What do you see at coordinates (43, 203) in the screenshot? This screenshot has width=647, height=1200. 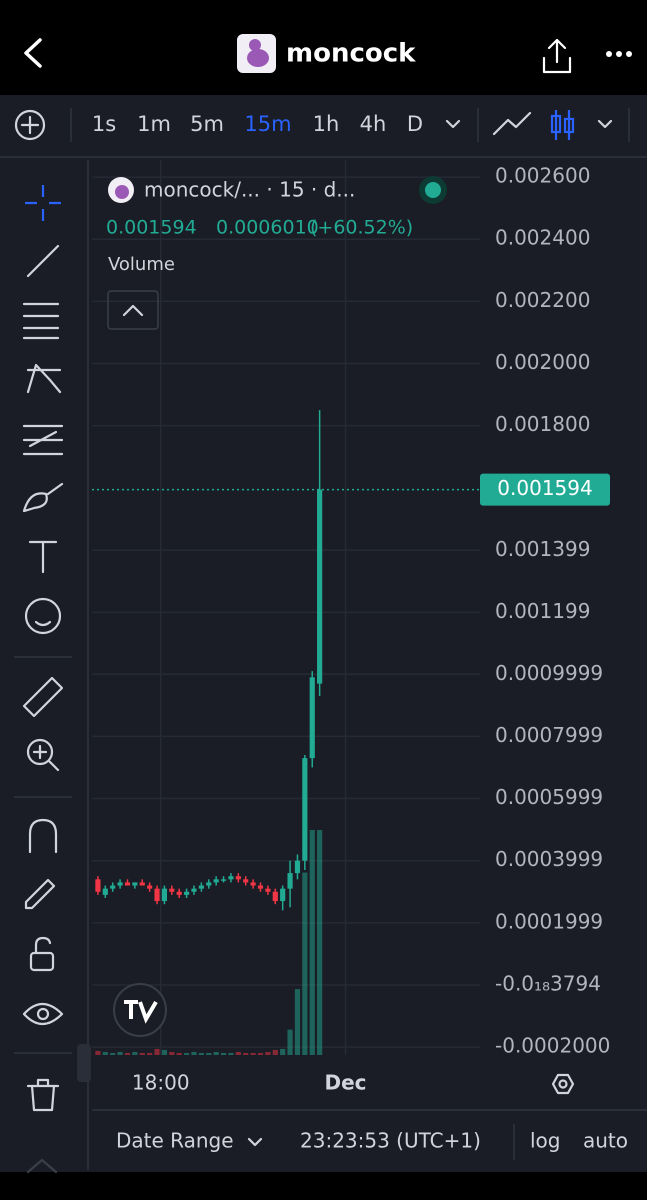 I see `crosshair-tool` at bounding box center [43, 203].